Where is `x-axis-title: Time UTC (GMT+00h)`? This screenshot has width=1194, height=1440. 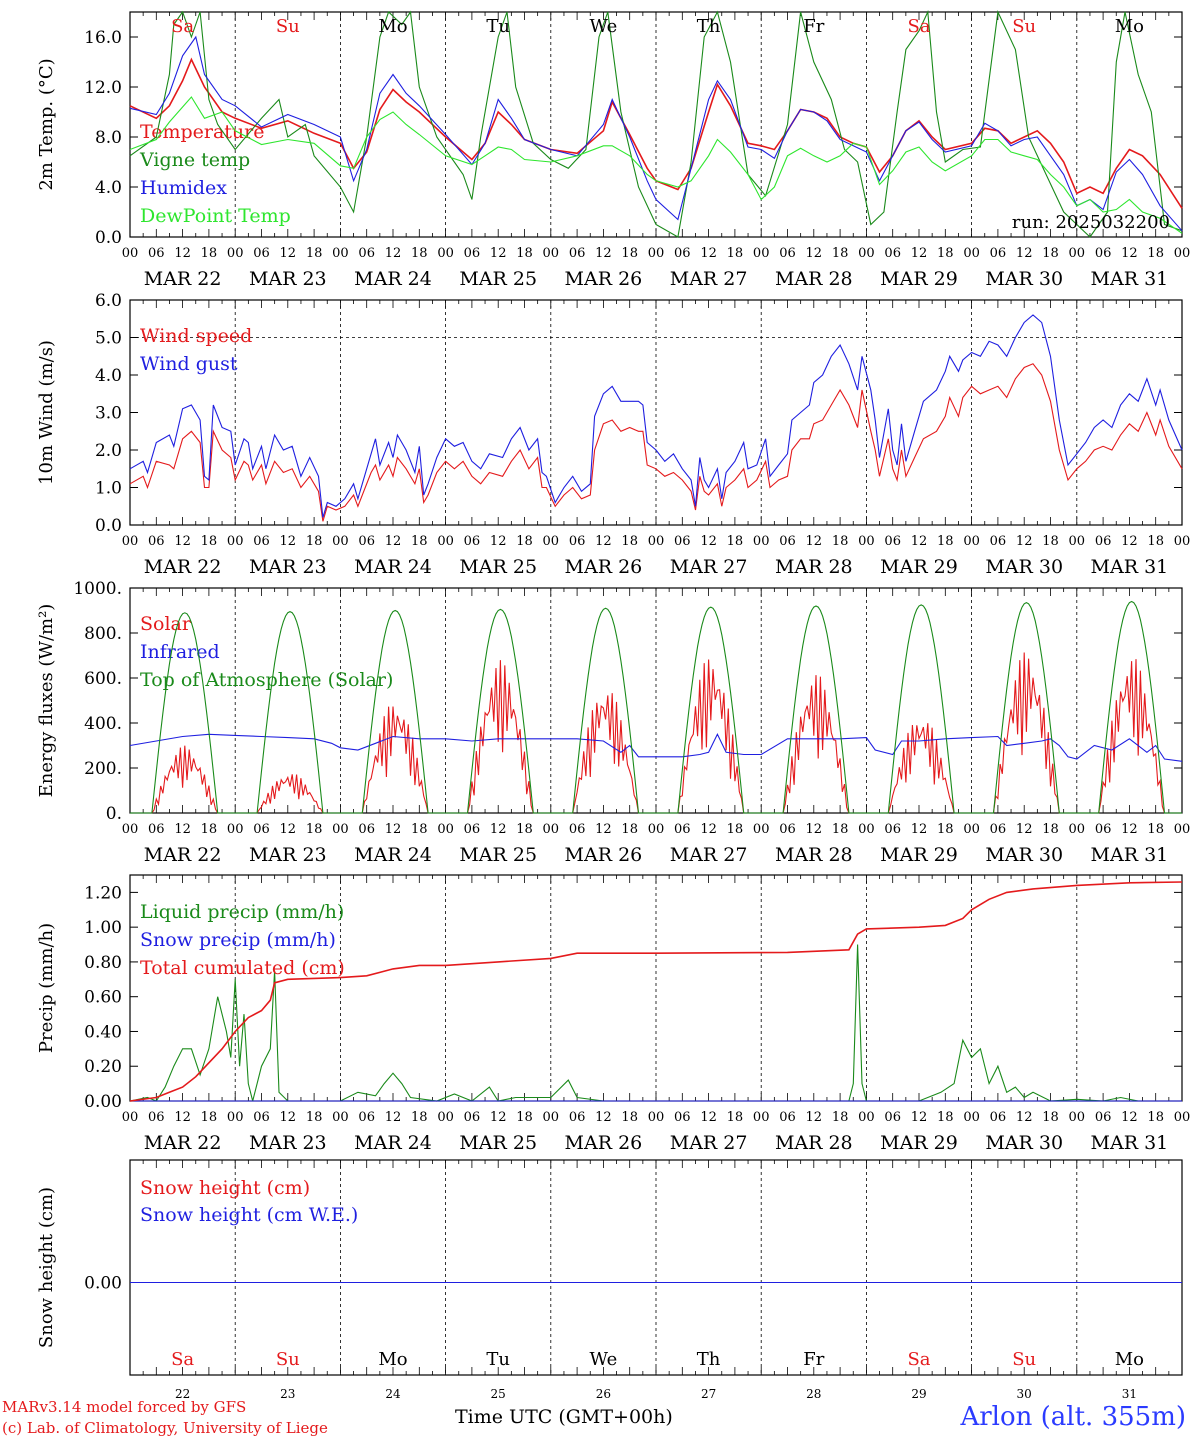
x-axis-title: Time UTC (GMT+00h) is located at coordinates (564, 1417).